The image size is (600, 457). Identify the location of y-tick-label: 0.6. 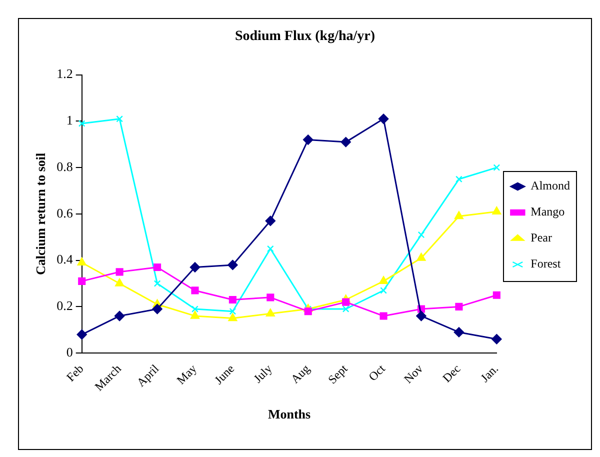
(65, 212).